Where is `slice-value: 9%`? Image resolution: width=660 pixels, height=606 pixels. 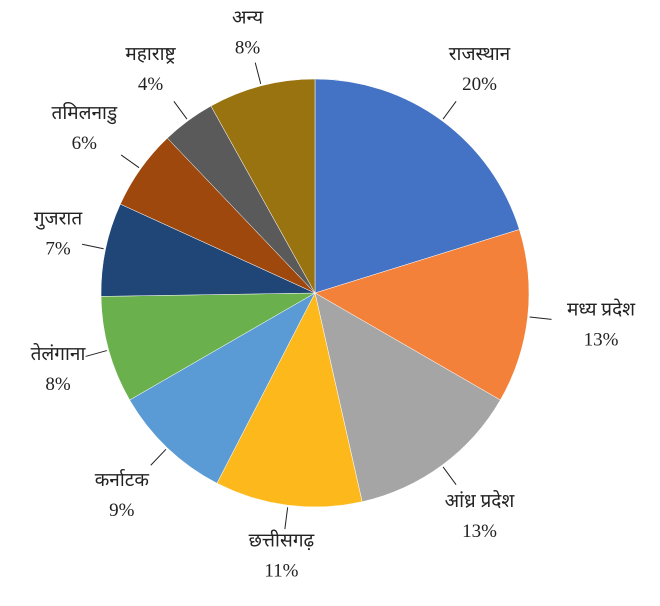
slice-value: 9% is located at coordinates (122, 510).